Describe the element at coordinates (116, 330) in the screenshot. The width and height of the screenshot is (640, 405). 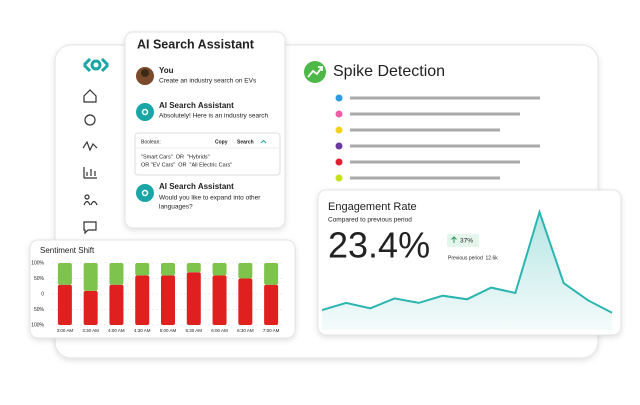
I see `x-tick-label: 4:00 AM` at that location.